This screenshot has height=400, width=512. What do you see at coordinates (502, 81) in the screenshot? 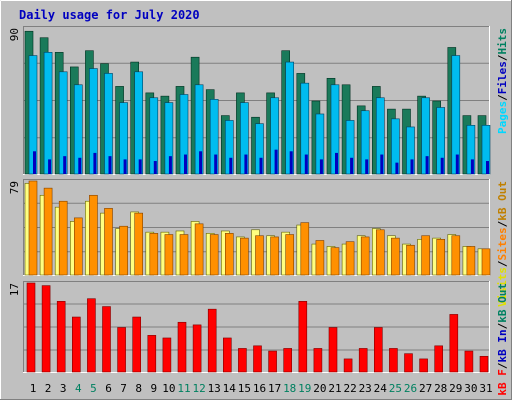
I see `panel-1-legend: Pages/Files/Hits` at bounding box center [502, 81].